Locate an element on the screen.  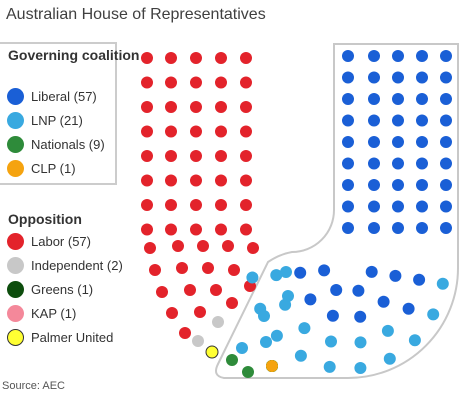
opposition-seat-palmer-united is located at coordinates (212, 352).